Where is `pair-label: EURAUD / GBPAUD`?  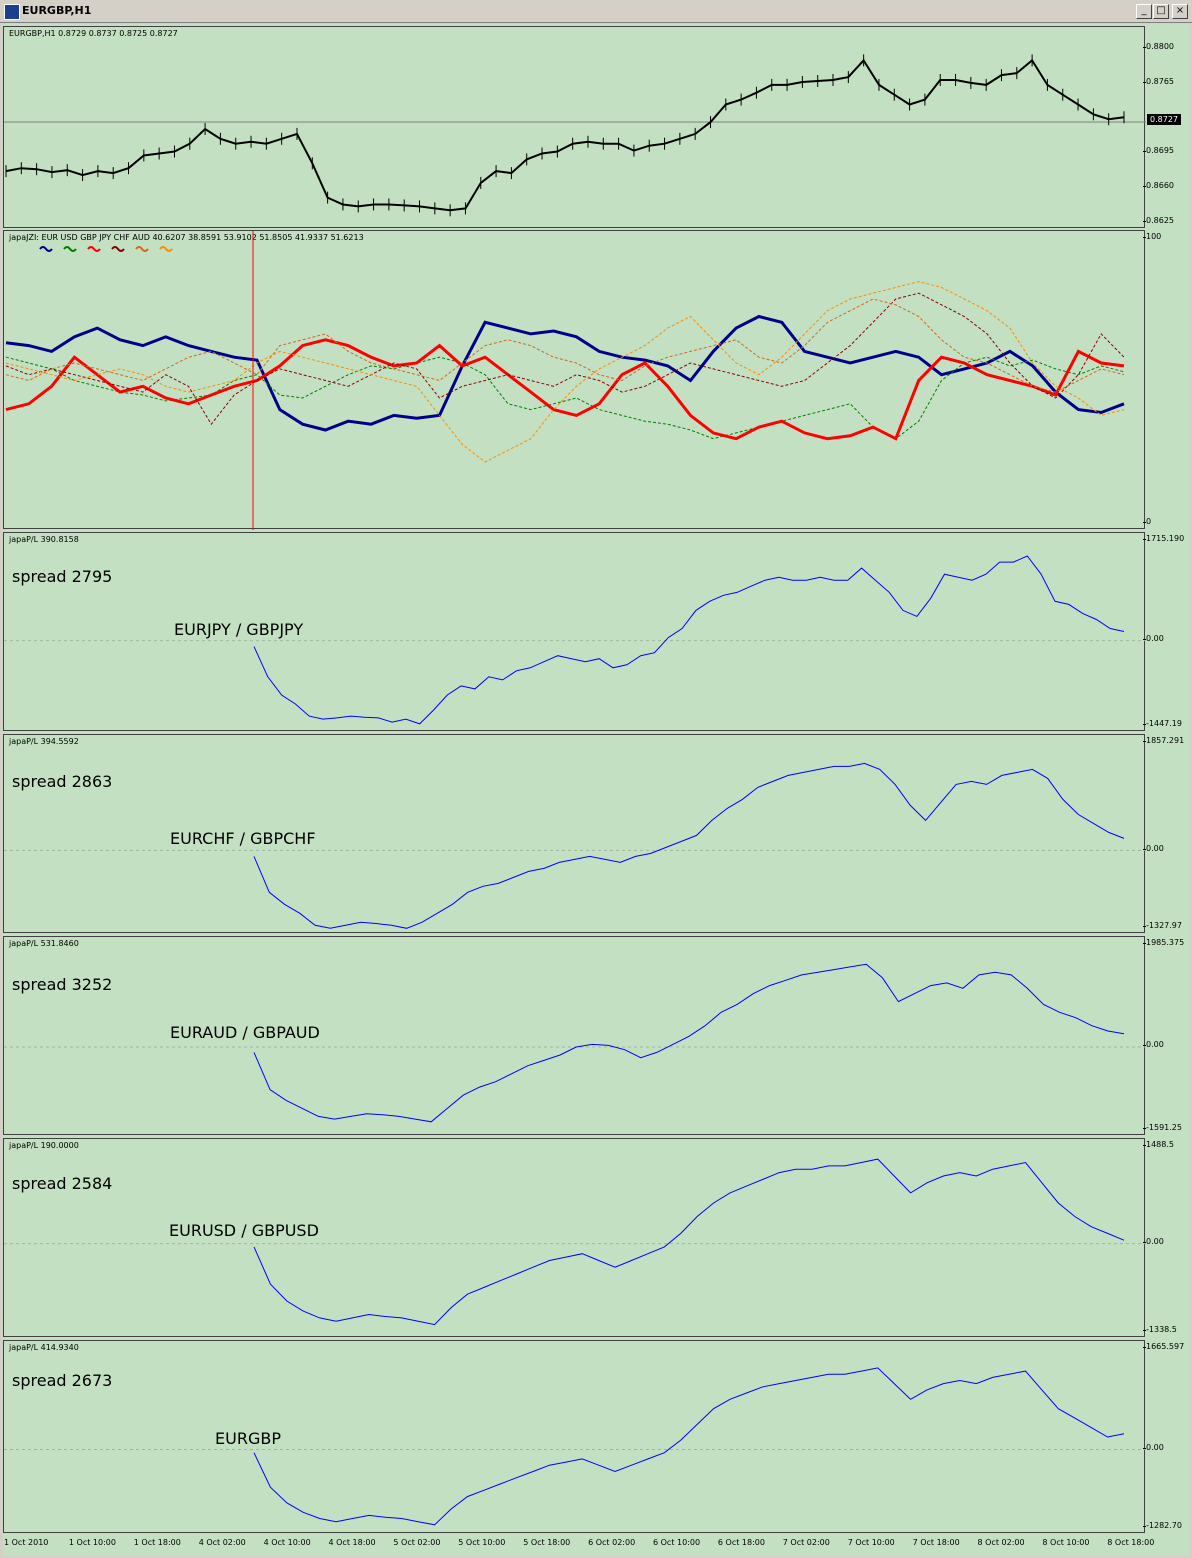
pair-label: EURAUD / GBPAUD is located at coordinates (245, 1032).